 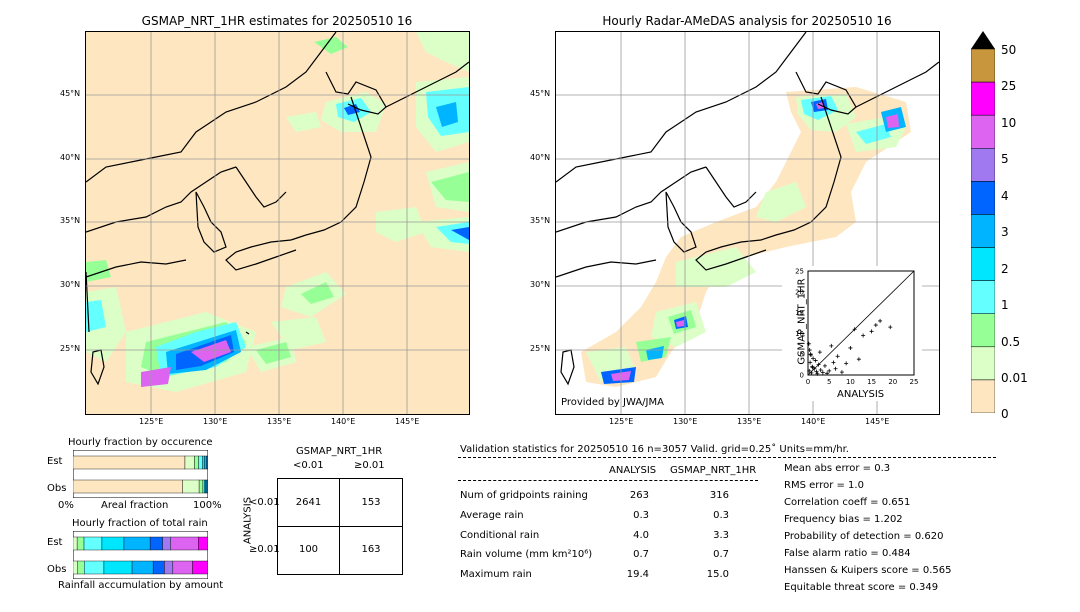 What do you see at coordinates (339, 451) in the screenshot?
I see `contingency-title: GSMAP_NRT_1HR` at bounding box center [339, 451].